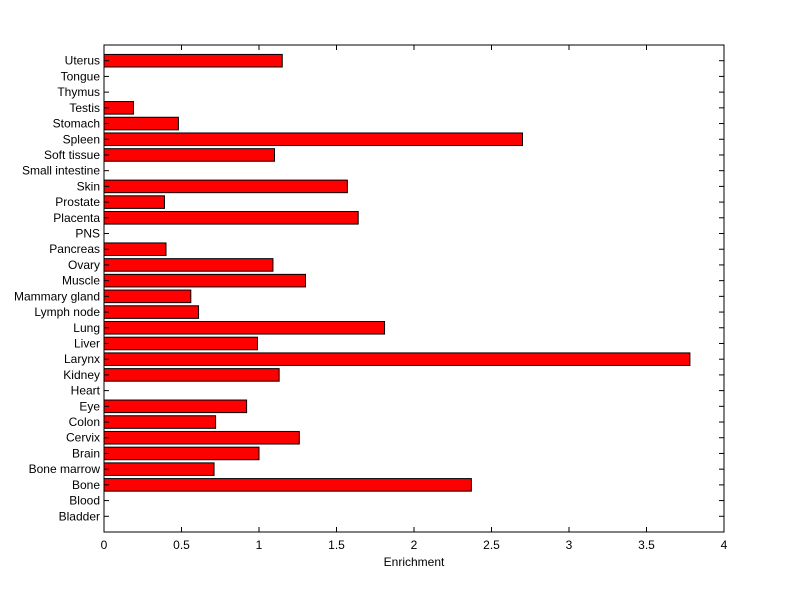 Image resolution: width=800 pixels, height=599 pixels. I want to click on y-tick-label-liver: Liver, so click(87, 343).